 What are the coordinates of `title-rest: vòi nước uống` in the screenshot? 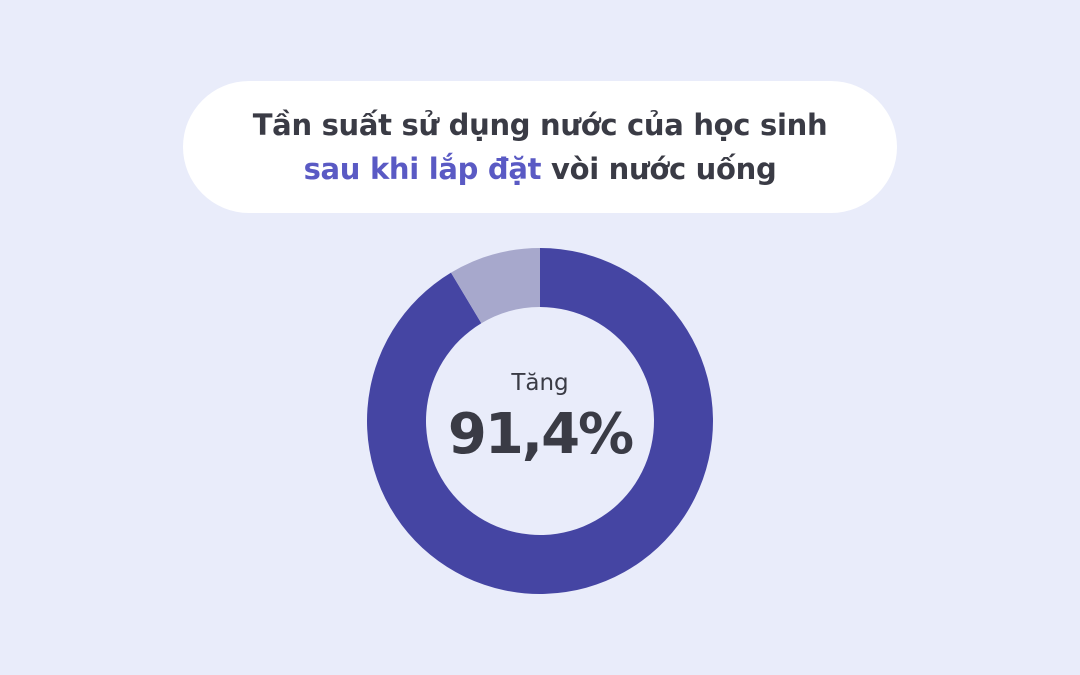 It's located at (659, 169).